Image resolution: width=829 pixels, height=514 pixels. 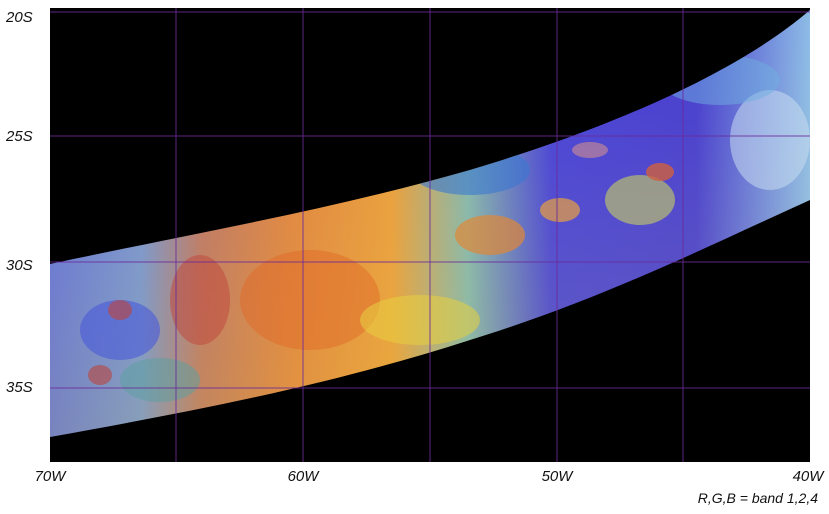 I want to click on lon-label: 60W, so click(x=304, y=476).